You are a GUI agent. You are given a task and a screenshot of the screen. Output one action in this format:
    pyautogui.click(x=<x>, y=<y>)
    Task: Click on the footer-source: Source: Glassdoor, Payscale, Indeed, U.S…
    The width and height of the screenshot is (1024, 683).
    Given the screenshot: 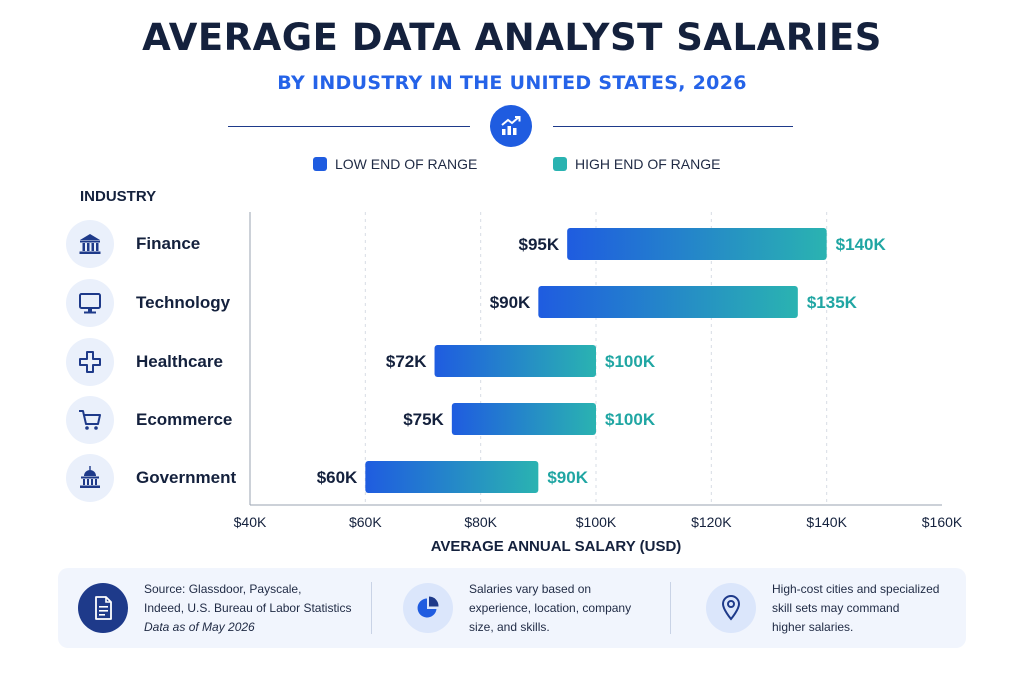 What is the action you would take?
    pyautogui.click(x=214, y=608)
    